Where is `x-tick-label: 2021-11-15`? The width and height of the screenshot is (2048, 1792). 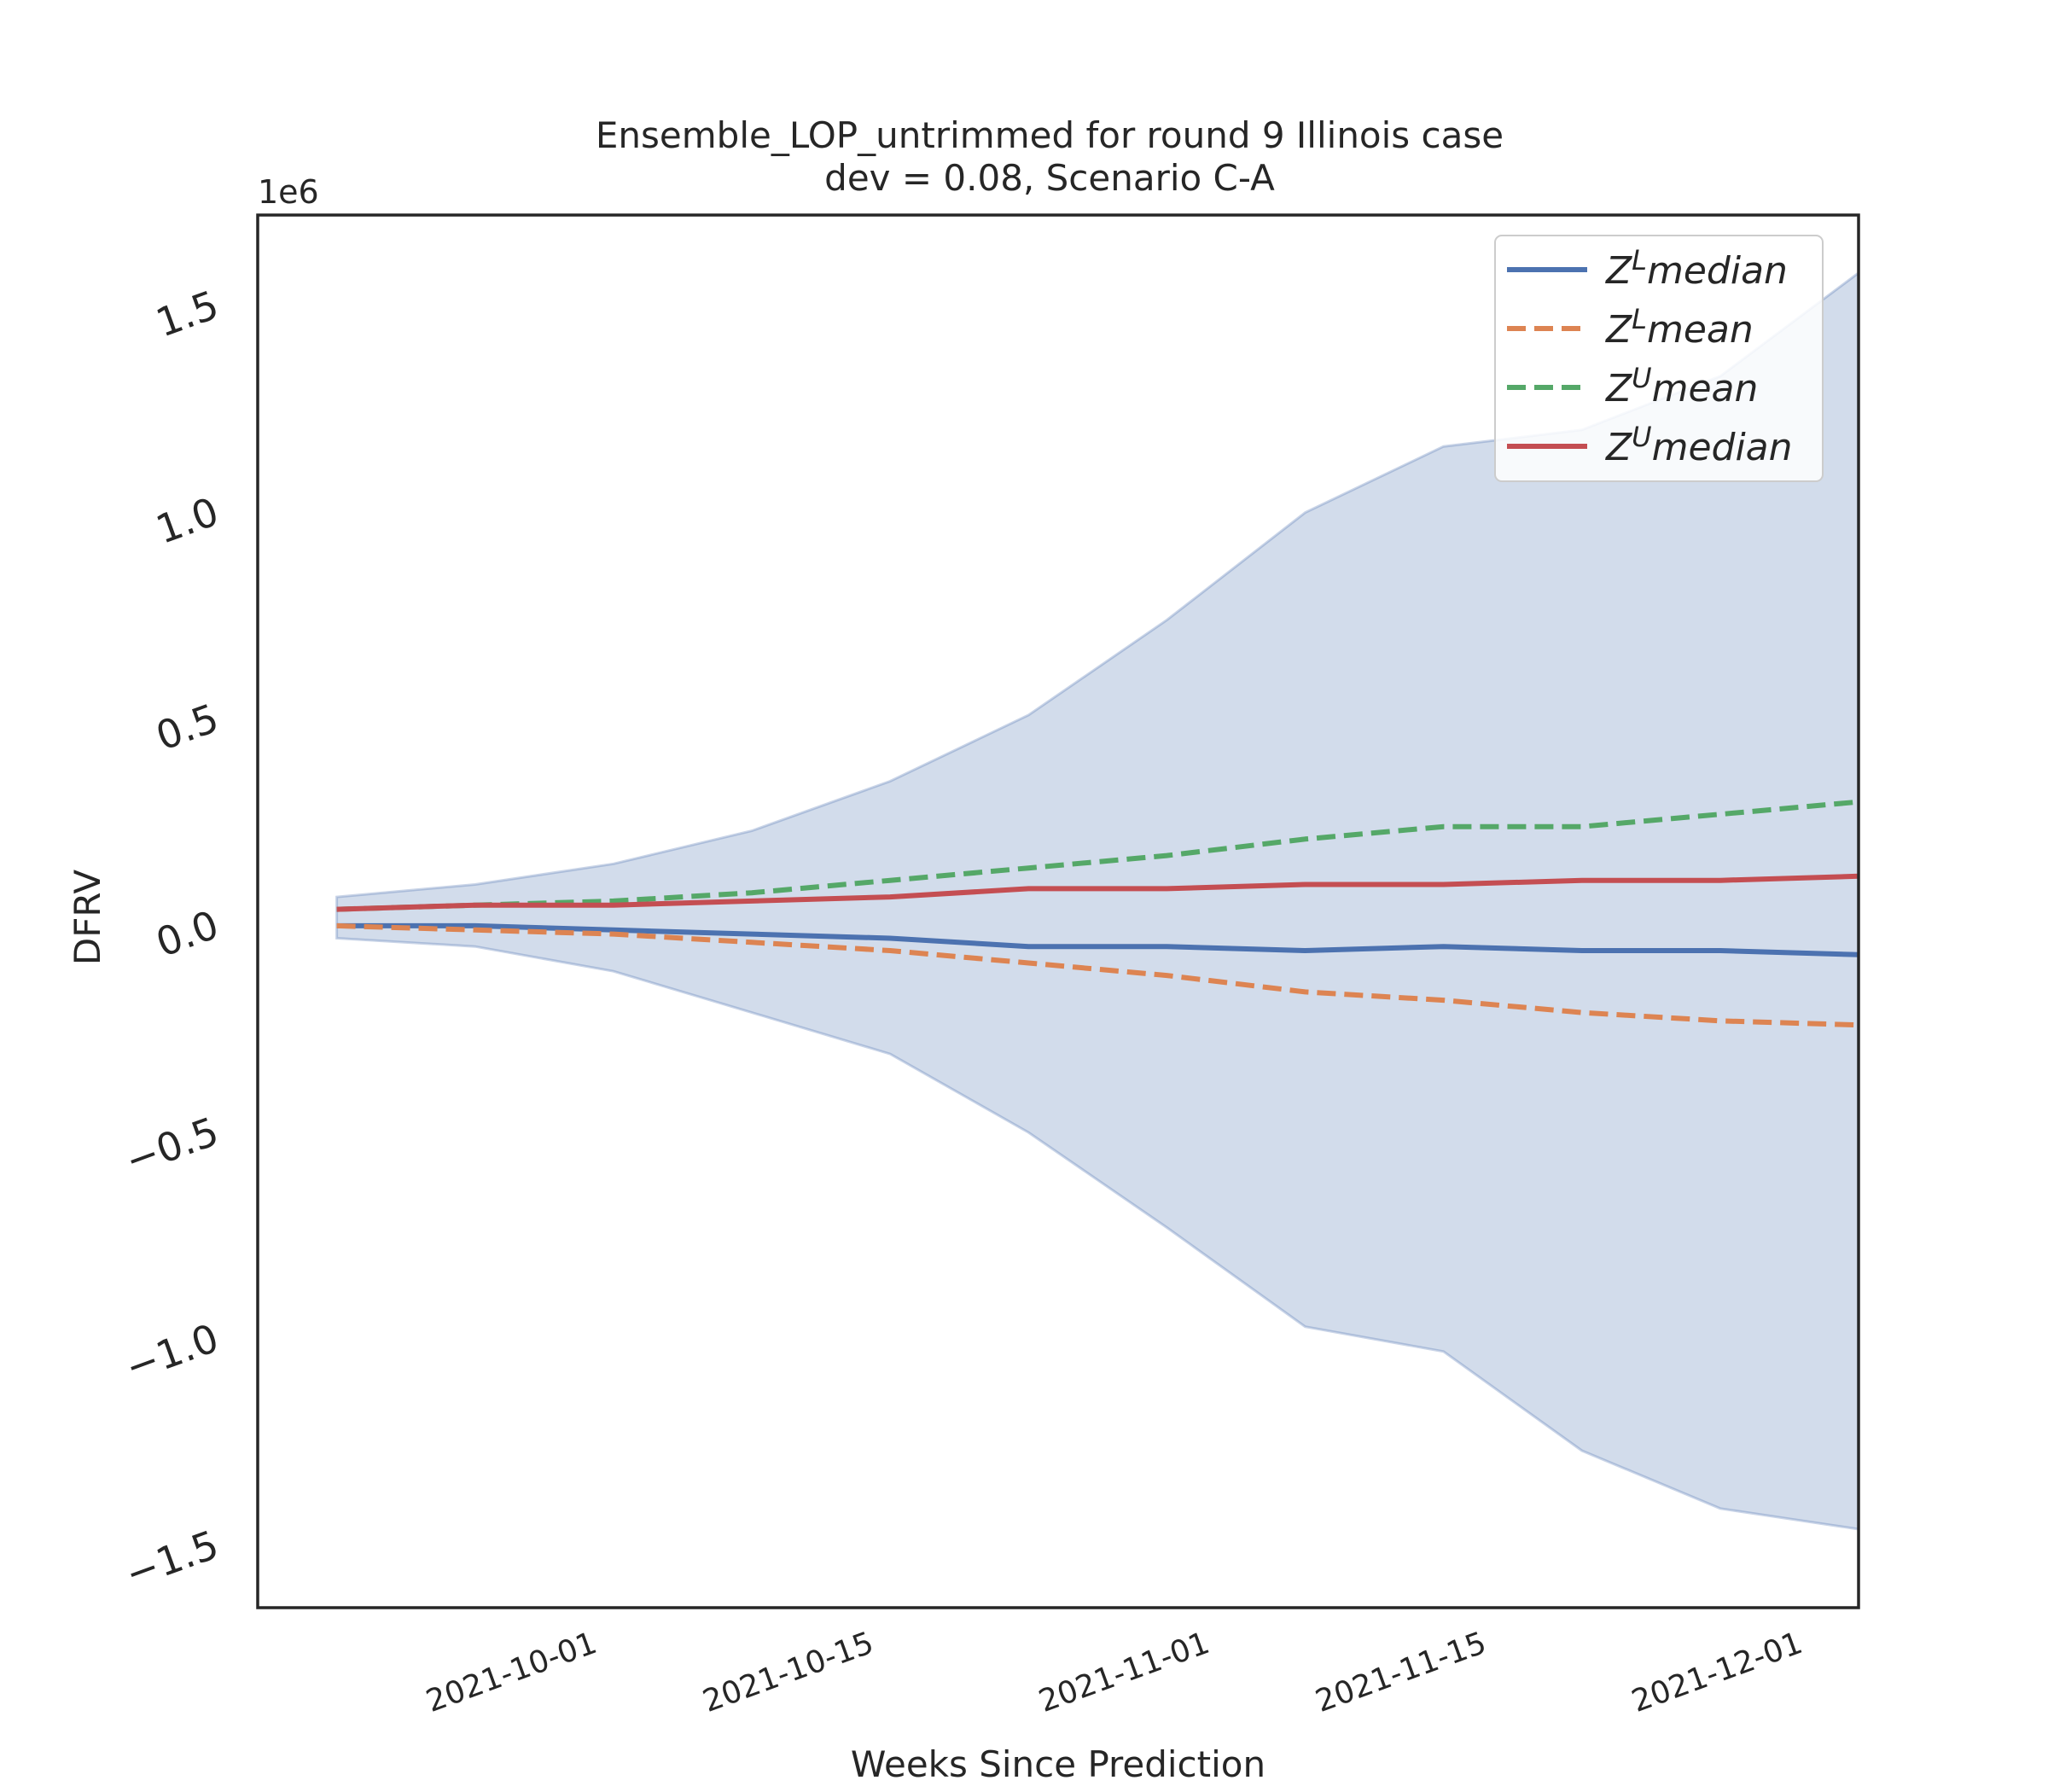 x-tick-label: 2021-11-15 is located at coordinates (1401, 1672).